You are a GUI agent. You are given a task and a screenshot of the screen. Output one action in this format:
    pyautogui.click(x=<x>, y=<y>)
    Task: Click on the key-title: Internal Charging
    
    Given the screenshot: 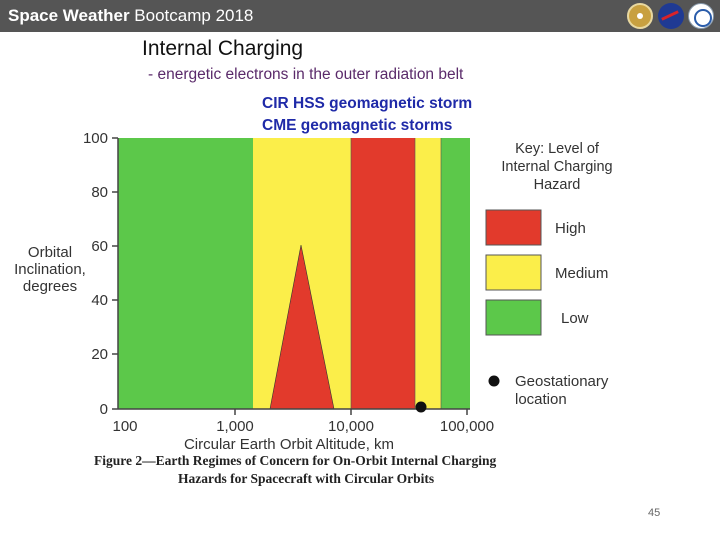 What is the action you would take?
    pyautogui.click(x=556, y=167)
    